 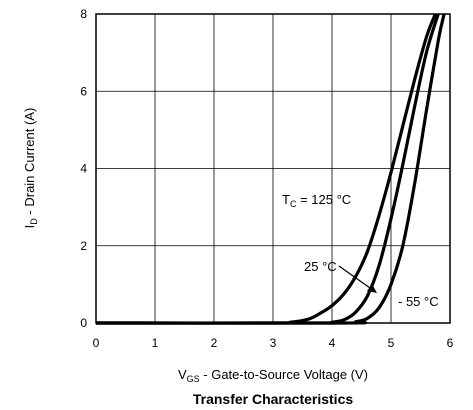 What do you see at coordinates (96, 343) in the screenshot?
I see `x-tick-label: 0` at bounding box center [96, 343].